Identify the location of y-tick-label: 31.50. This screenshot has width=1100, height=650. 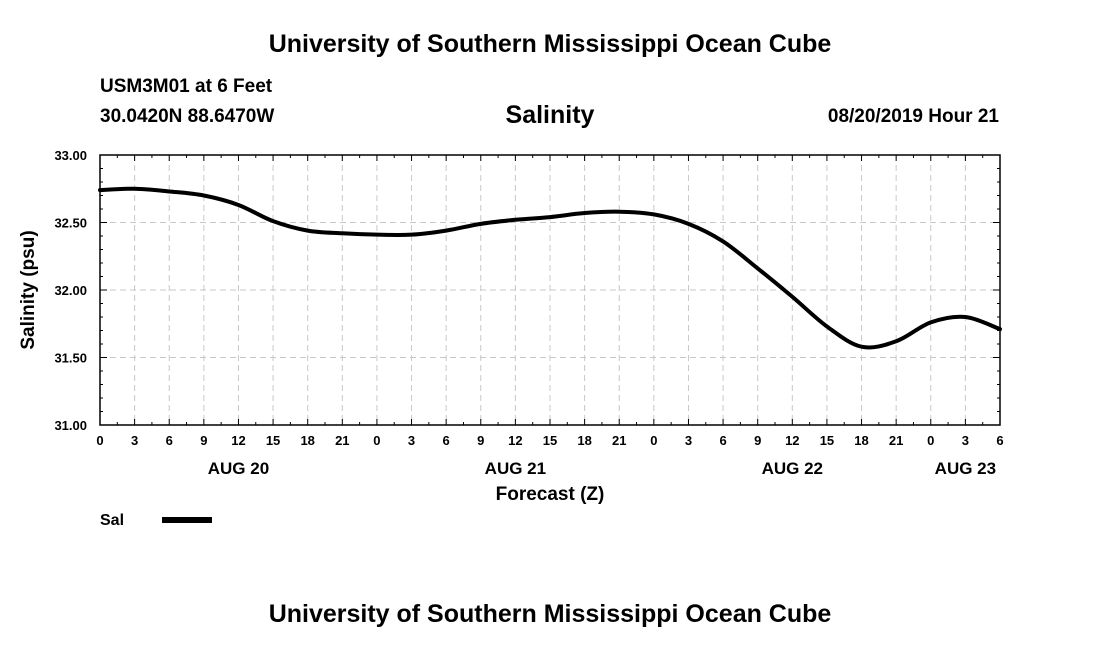
(70, 358).